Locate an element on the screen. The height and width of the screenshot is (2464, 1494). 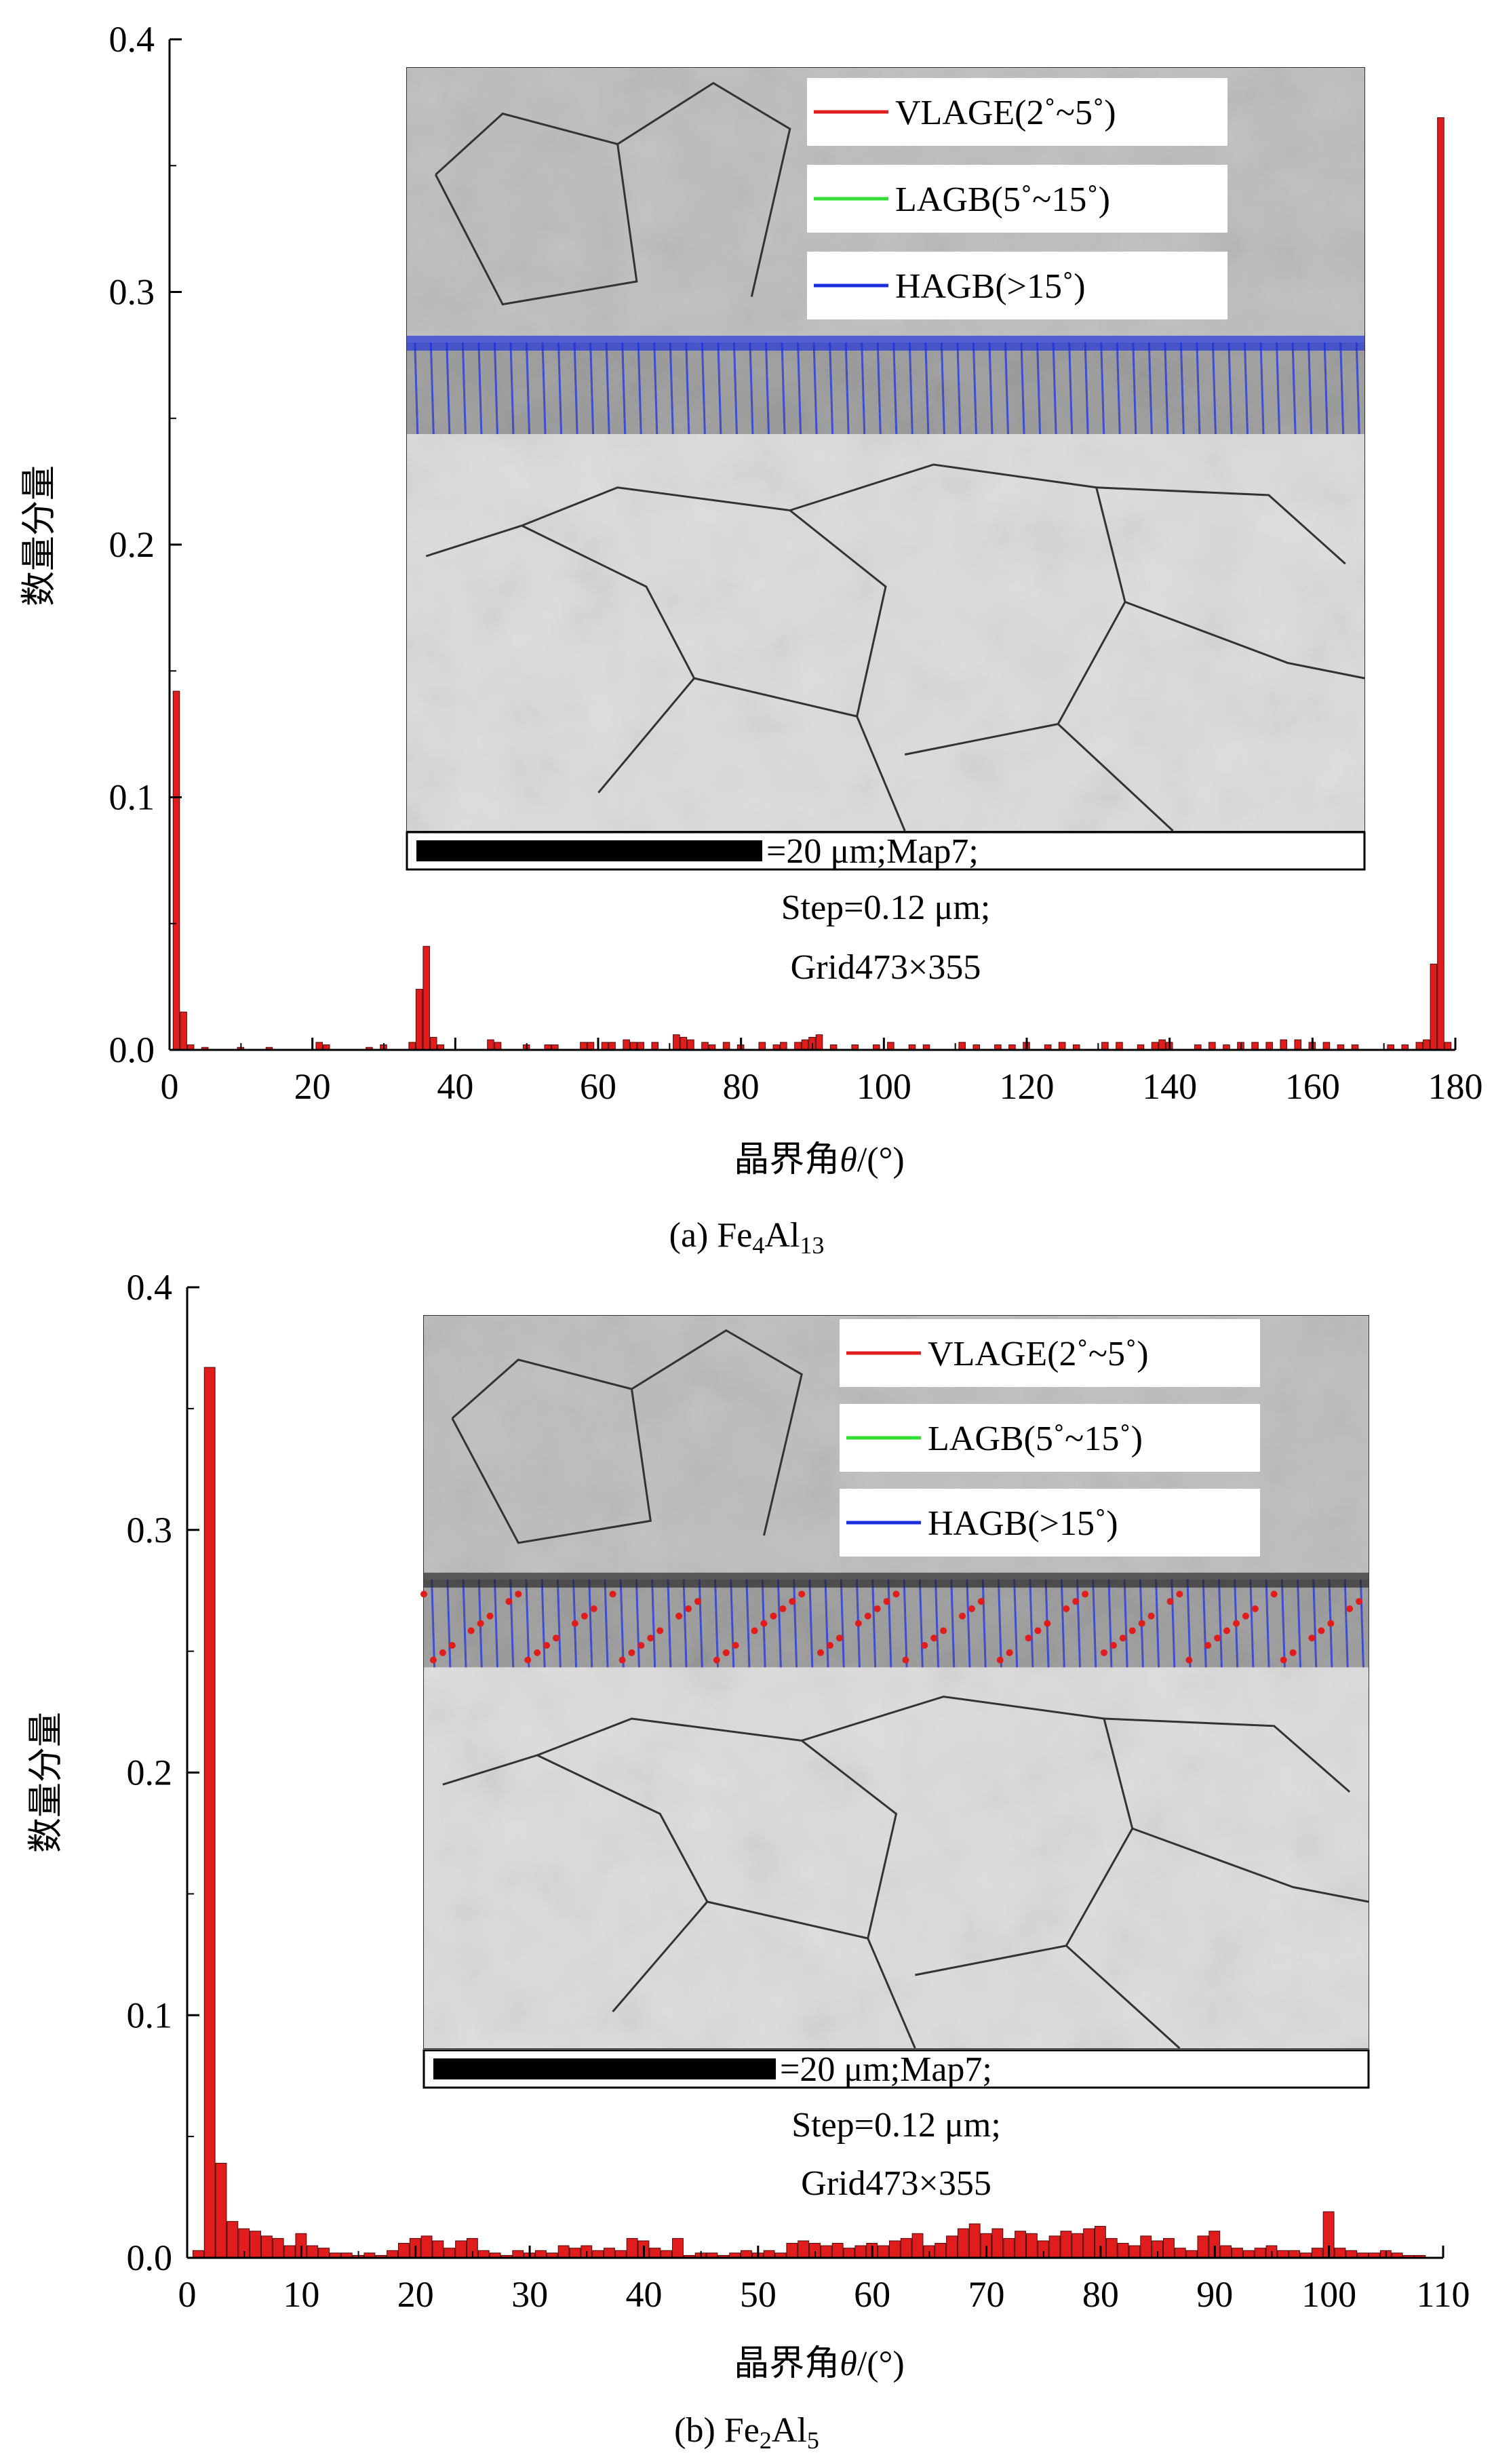
x-tick-label: 0 is located at coordinates (187, 2294).